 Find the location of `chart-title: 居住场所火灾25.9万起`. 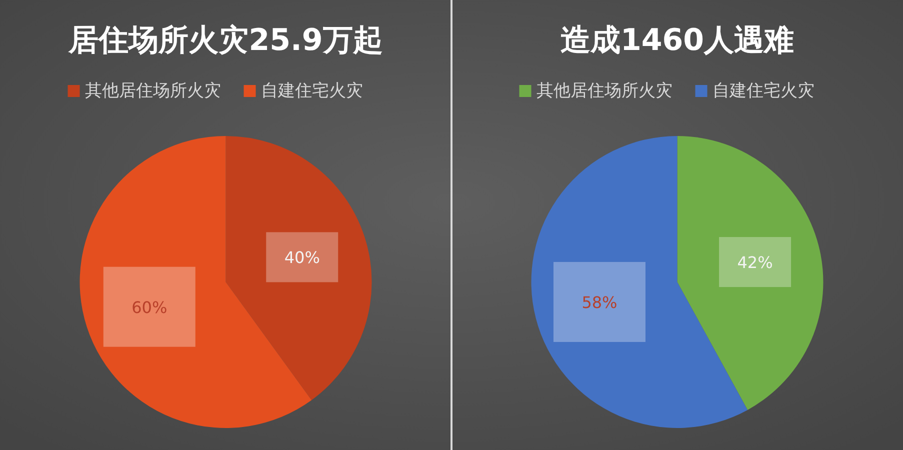

chart-title: 居住场所火灾25.9万起 is located at coordinates (225, 40).